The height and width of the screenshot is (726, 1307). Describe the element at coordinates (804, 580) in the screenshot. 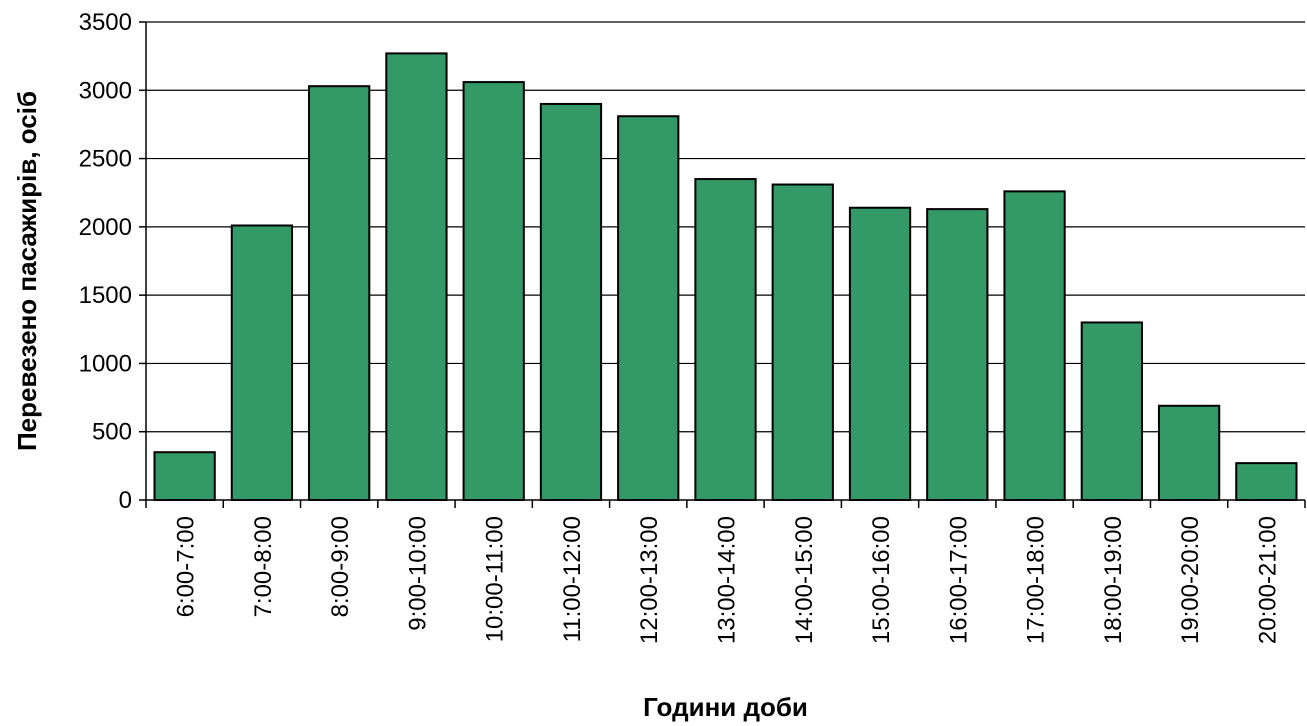

I see `x-tick-label: 14:00-15:00` at that location.